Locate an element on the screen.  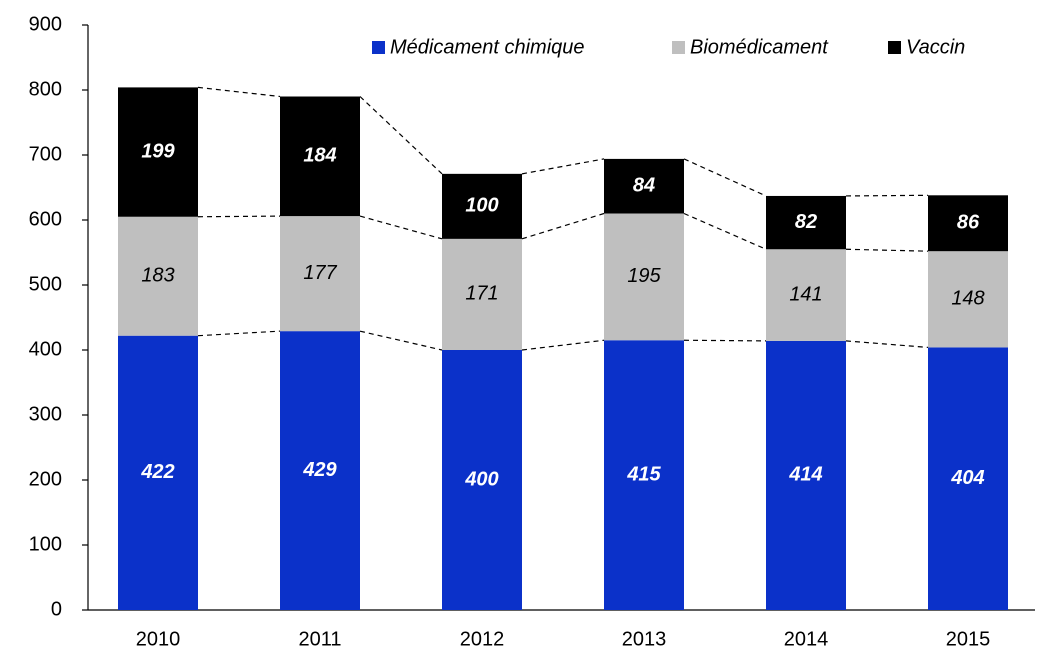
data-label: 141 is located at coordinates (805, 294).